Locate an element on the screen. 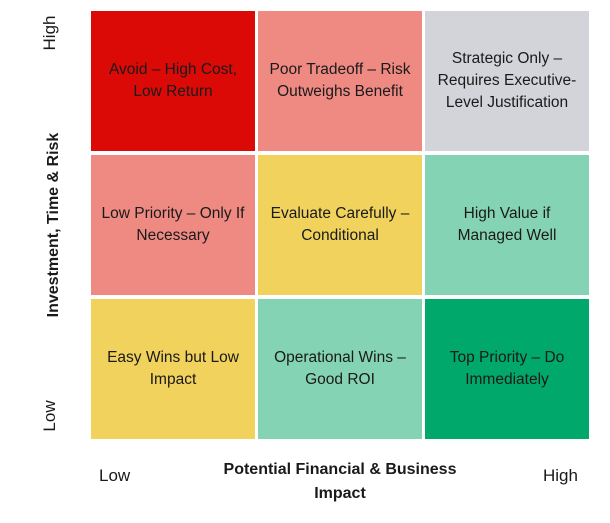 The height and width of the screenshot is (523, 610). y-axis-high-label: High is located at coordinates (49, 33).